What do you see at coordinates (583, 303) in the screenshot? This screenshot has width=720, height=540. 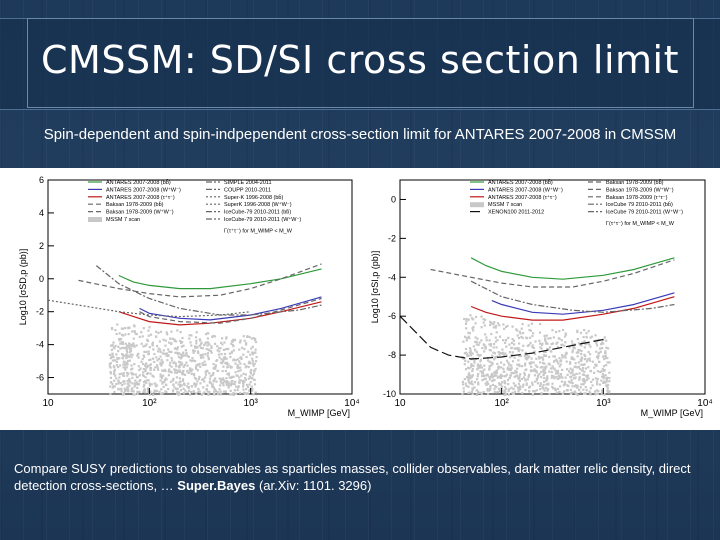 I see `series-line` at bounding box center [583, 303].